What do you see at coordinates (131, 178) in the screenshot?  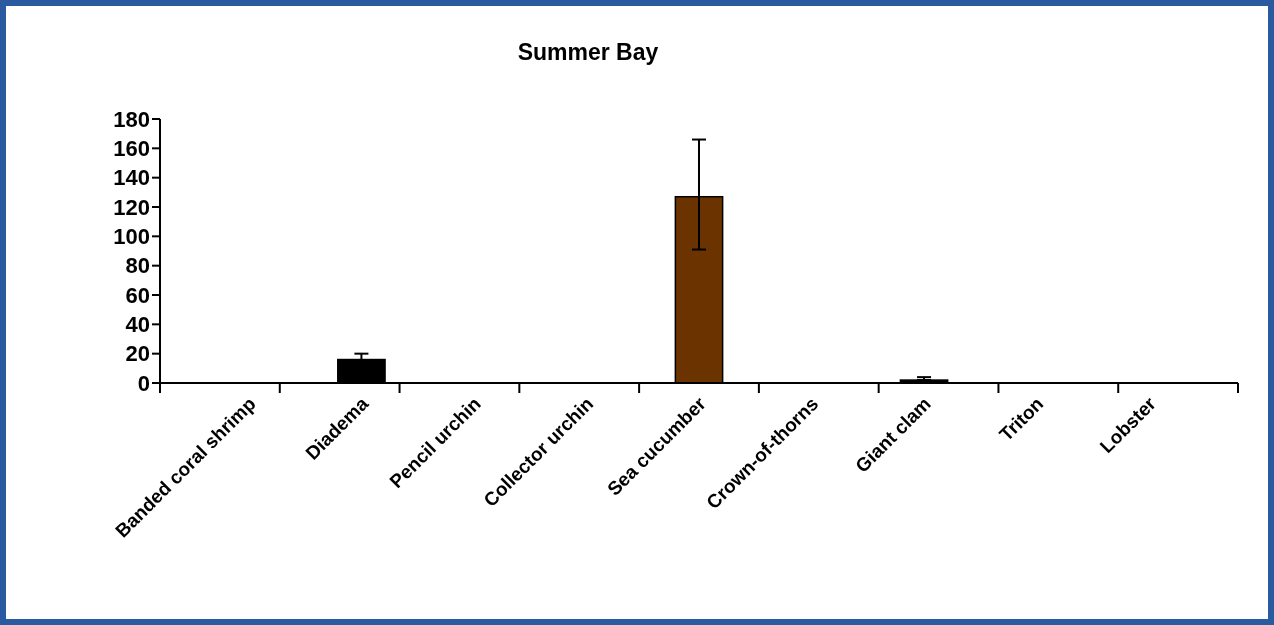 I see `y-tick-label: 140` at bounding box center [131, 178].